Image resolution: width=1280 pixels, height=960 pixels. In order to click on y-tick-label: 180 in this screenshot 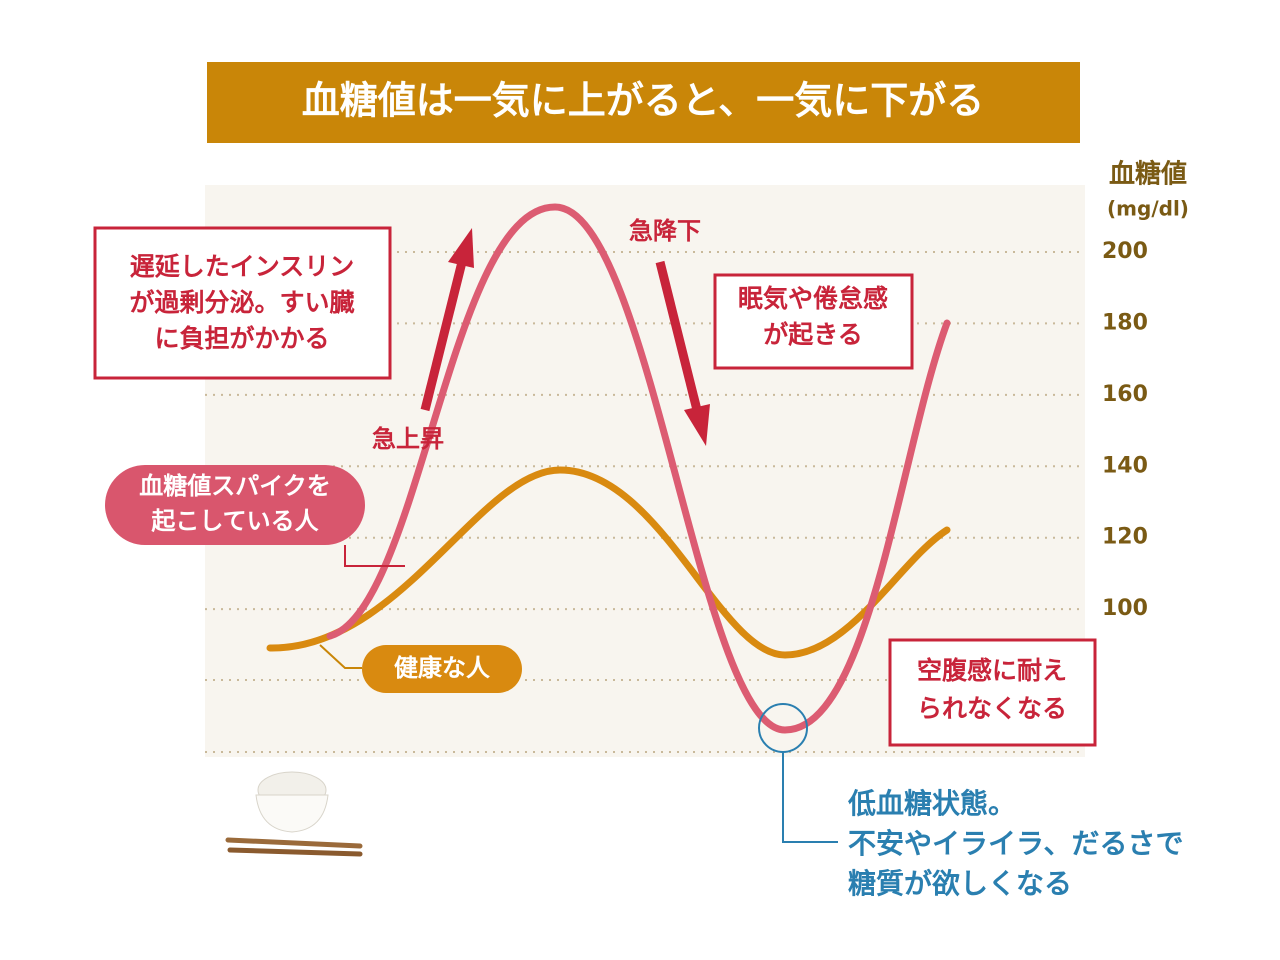, I will do `click(1125, 322)`.